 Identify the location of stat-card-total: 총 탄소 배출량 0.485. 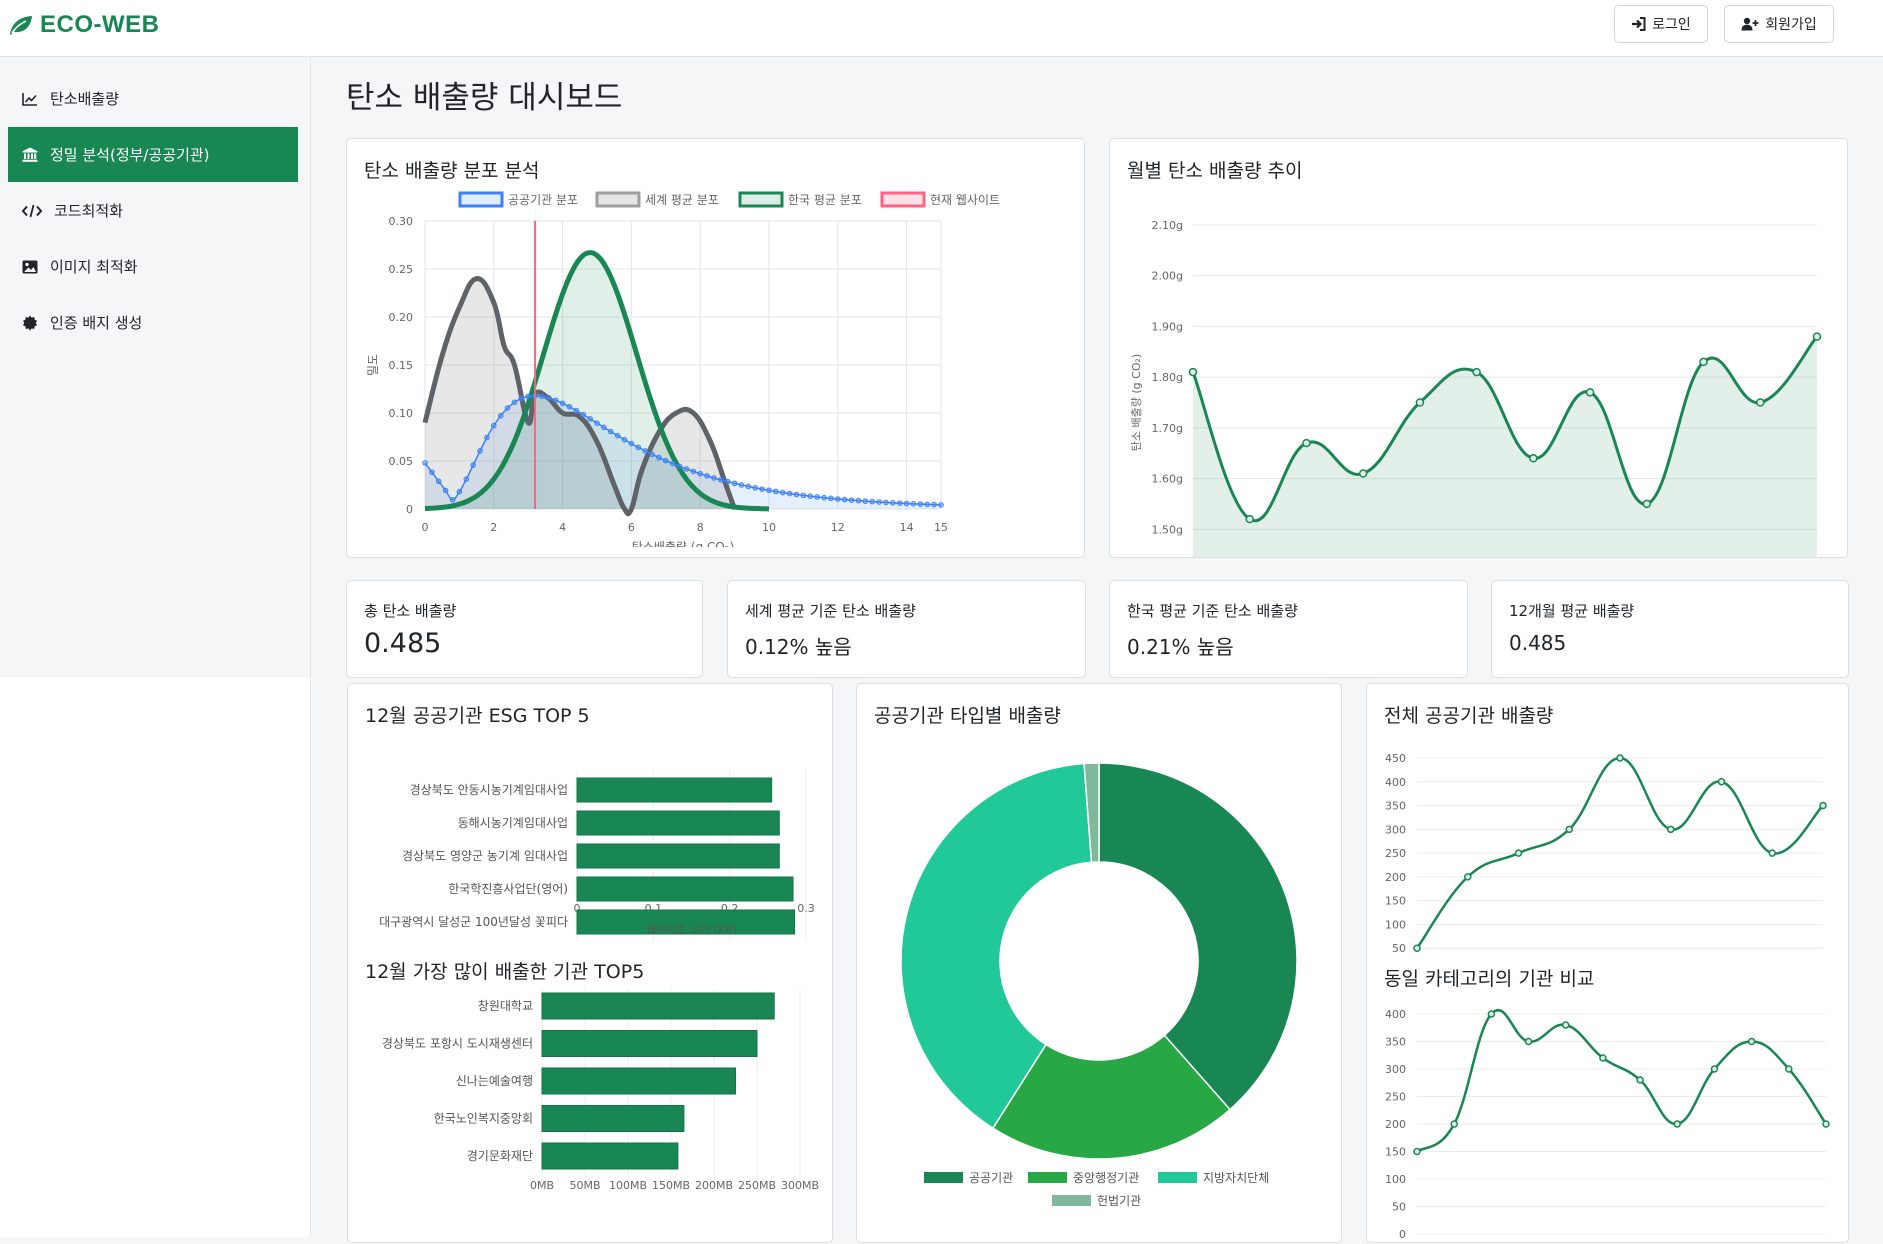
(524, 629).